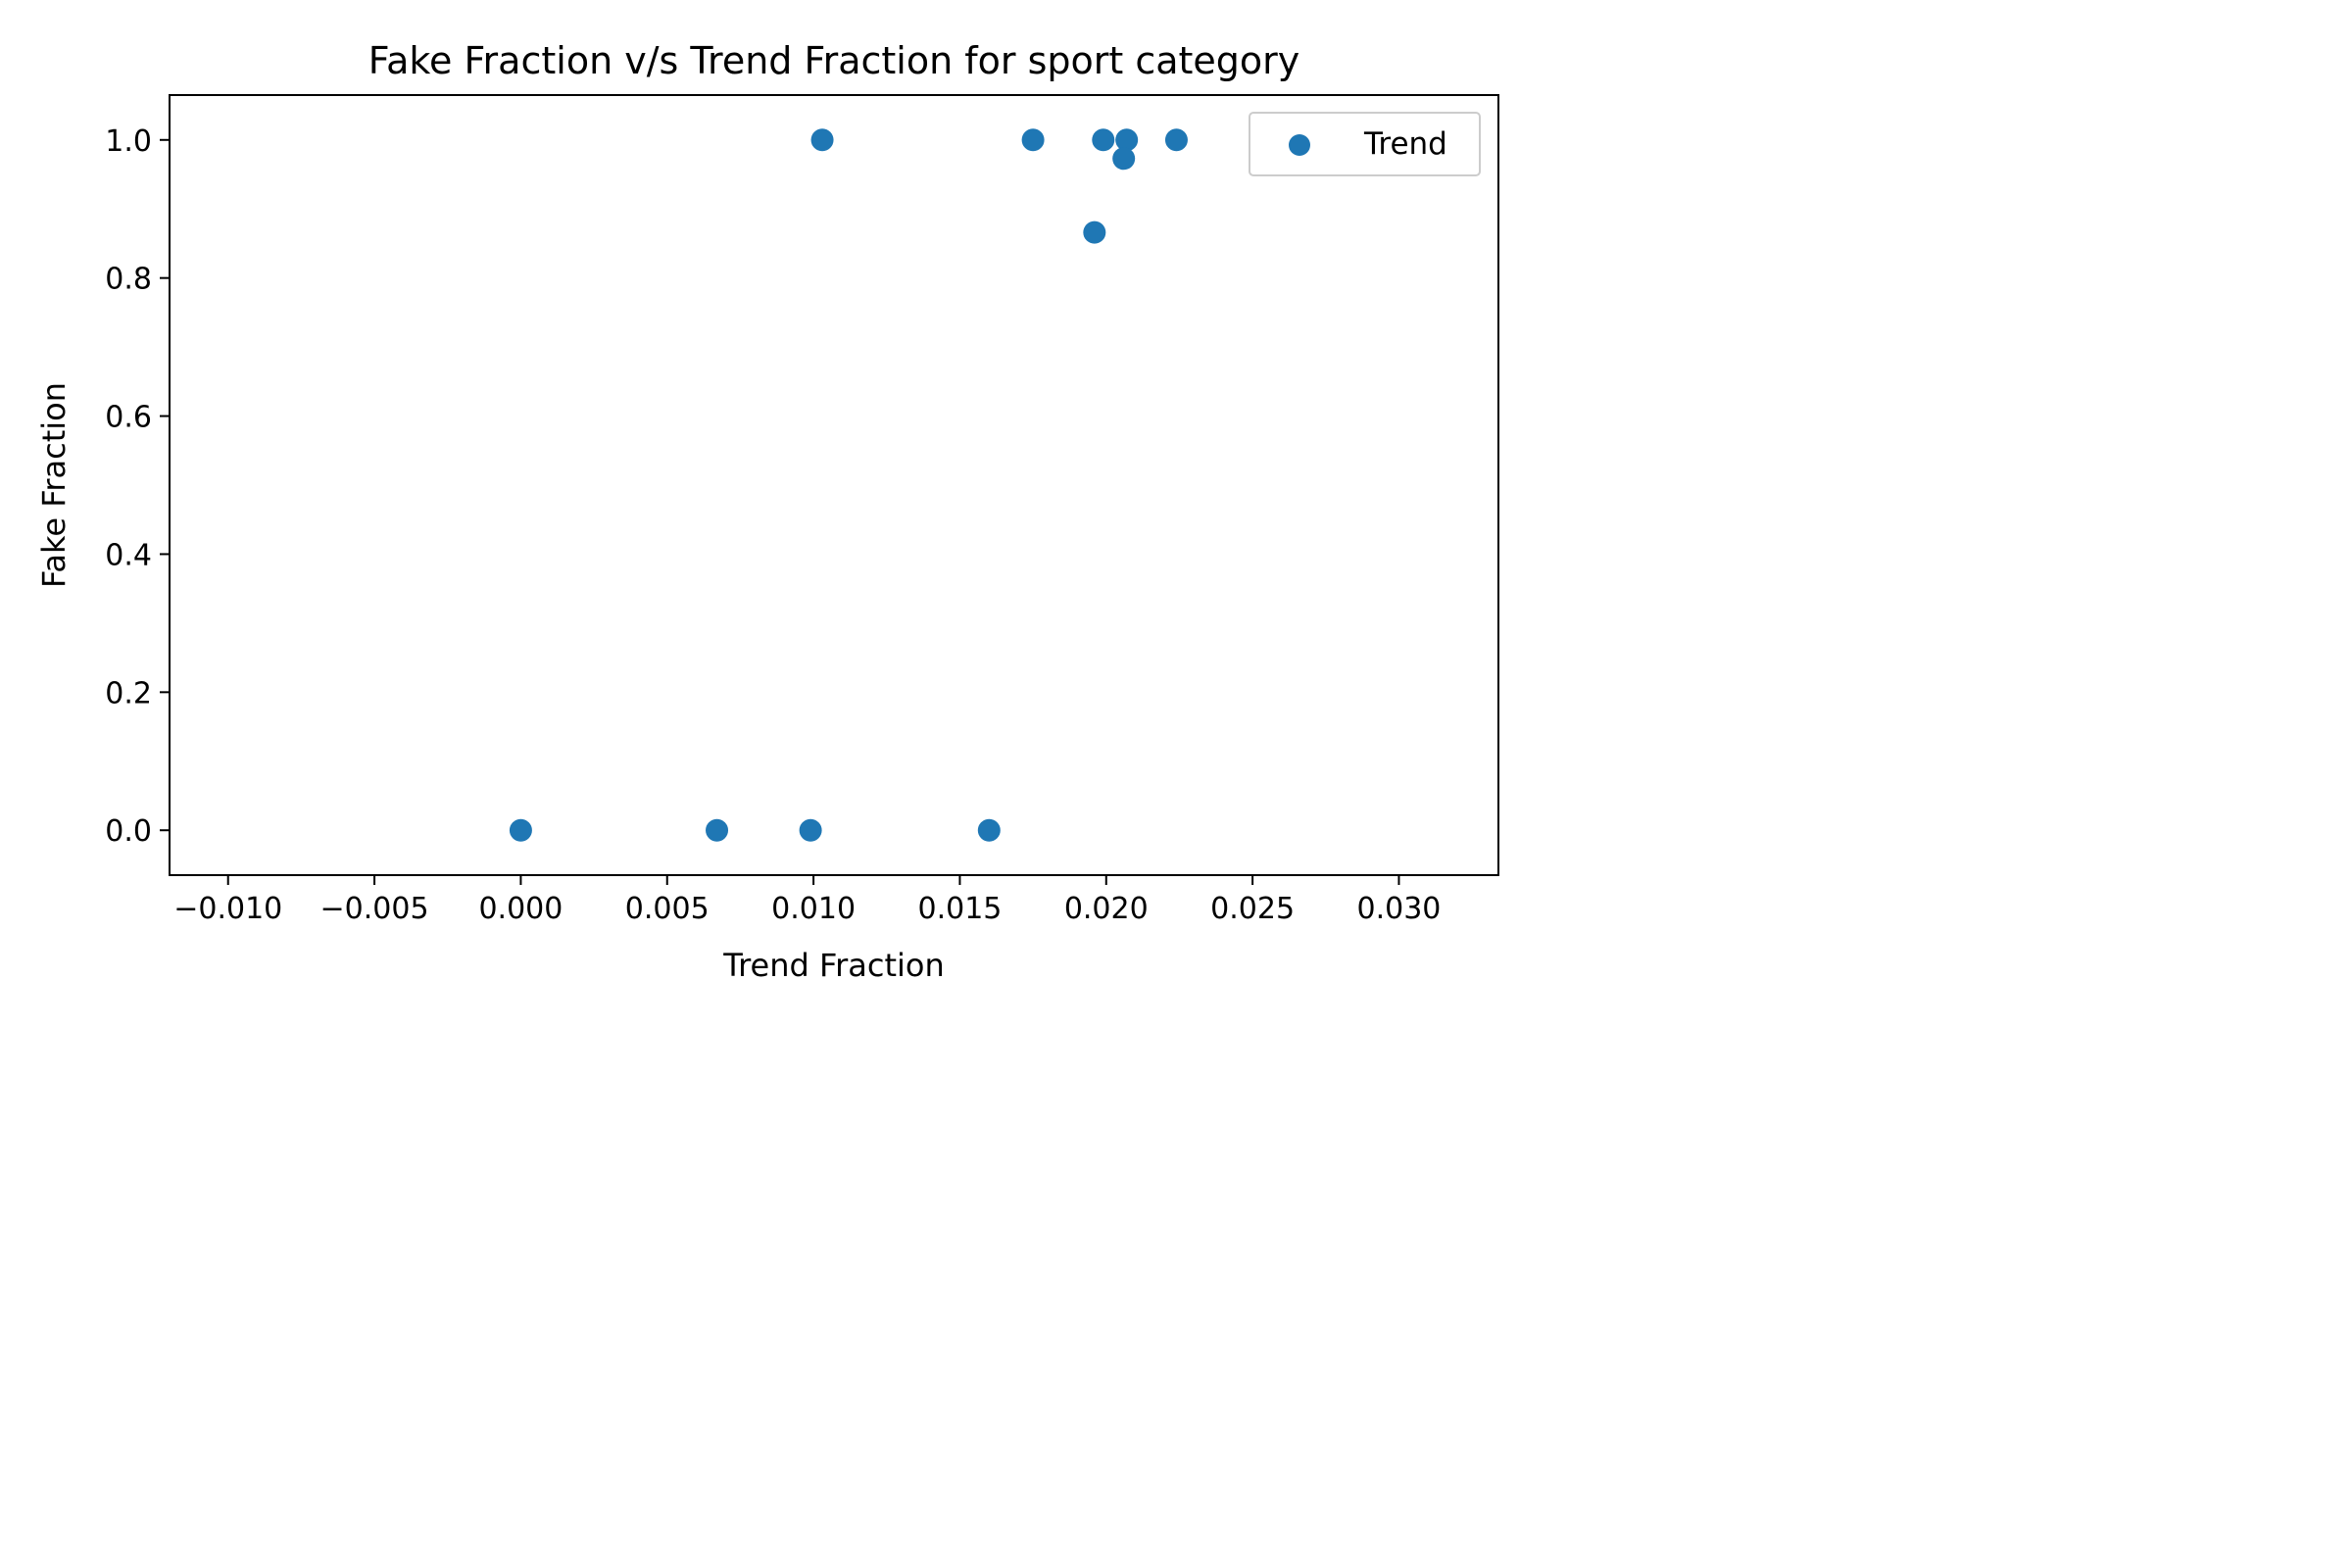 The image size is (2352, 1568). Describe the element at coordinates (1299, 145) in the screenshot. I see `legend-marker` at that location.